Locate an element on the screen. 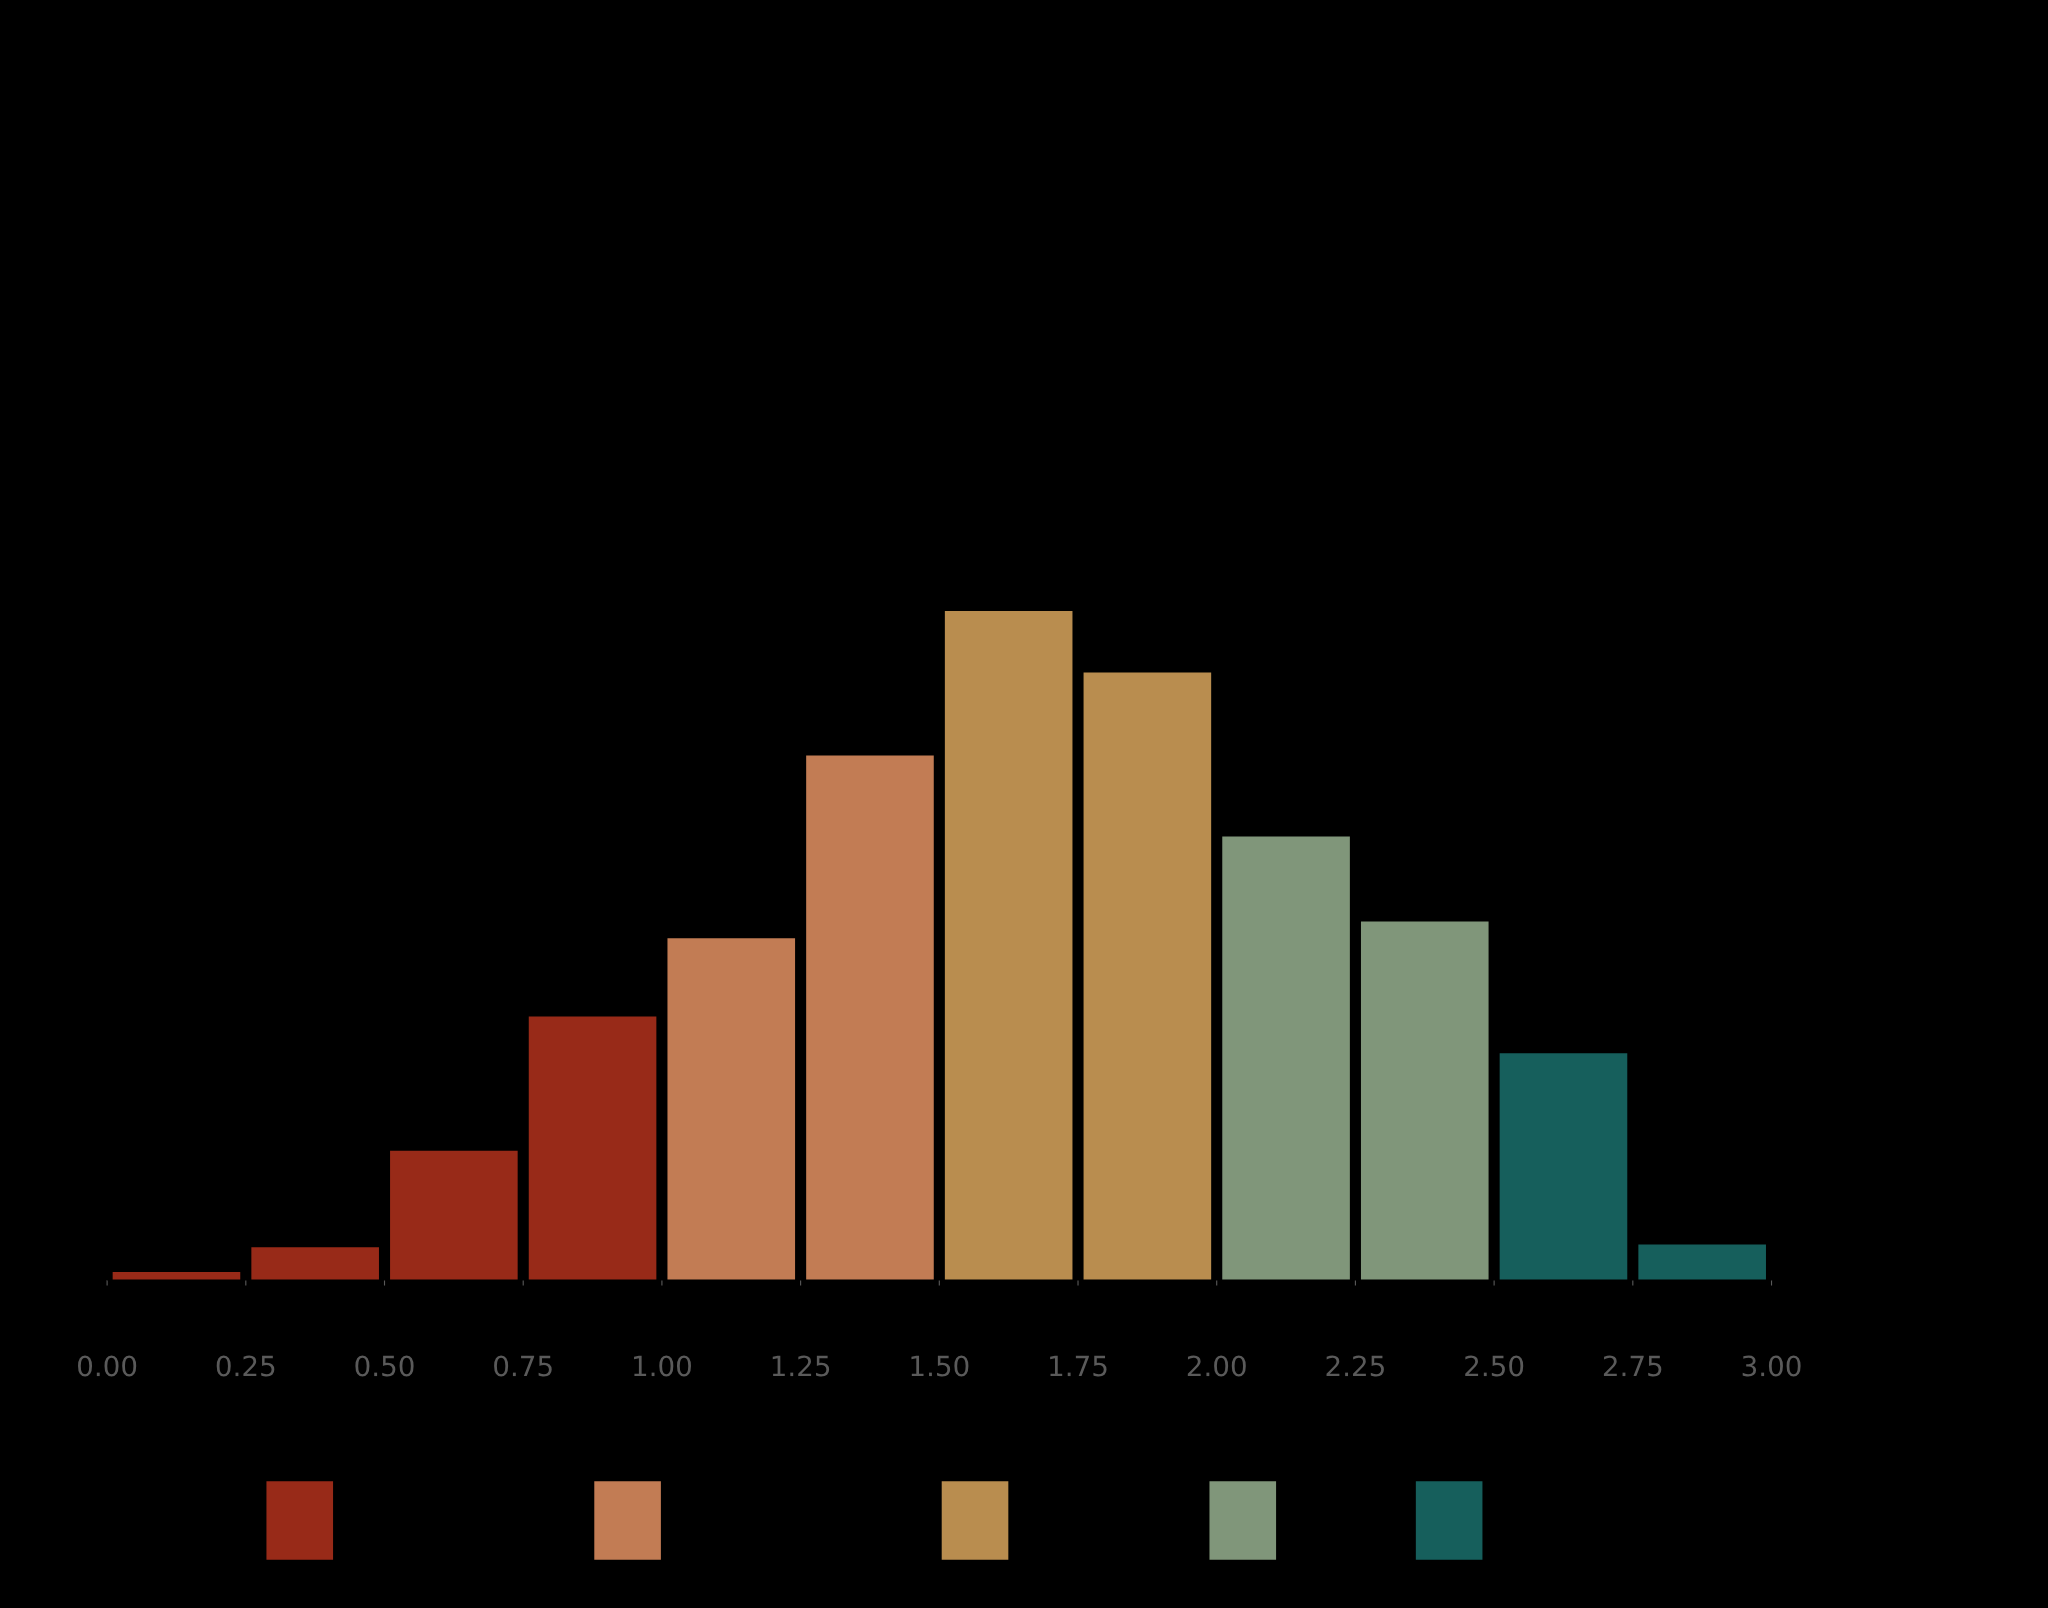 This screenshot has width=2048, height=1608. x-tick-label: 1.25 is located at coordinates (801, 1366).